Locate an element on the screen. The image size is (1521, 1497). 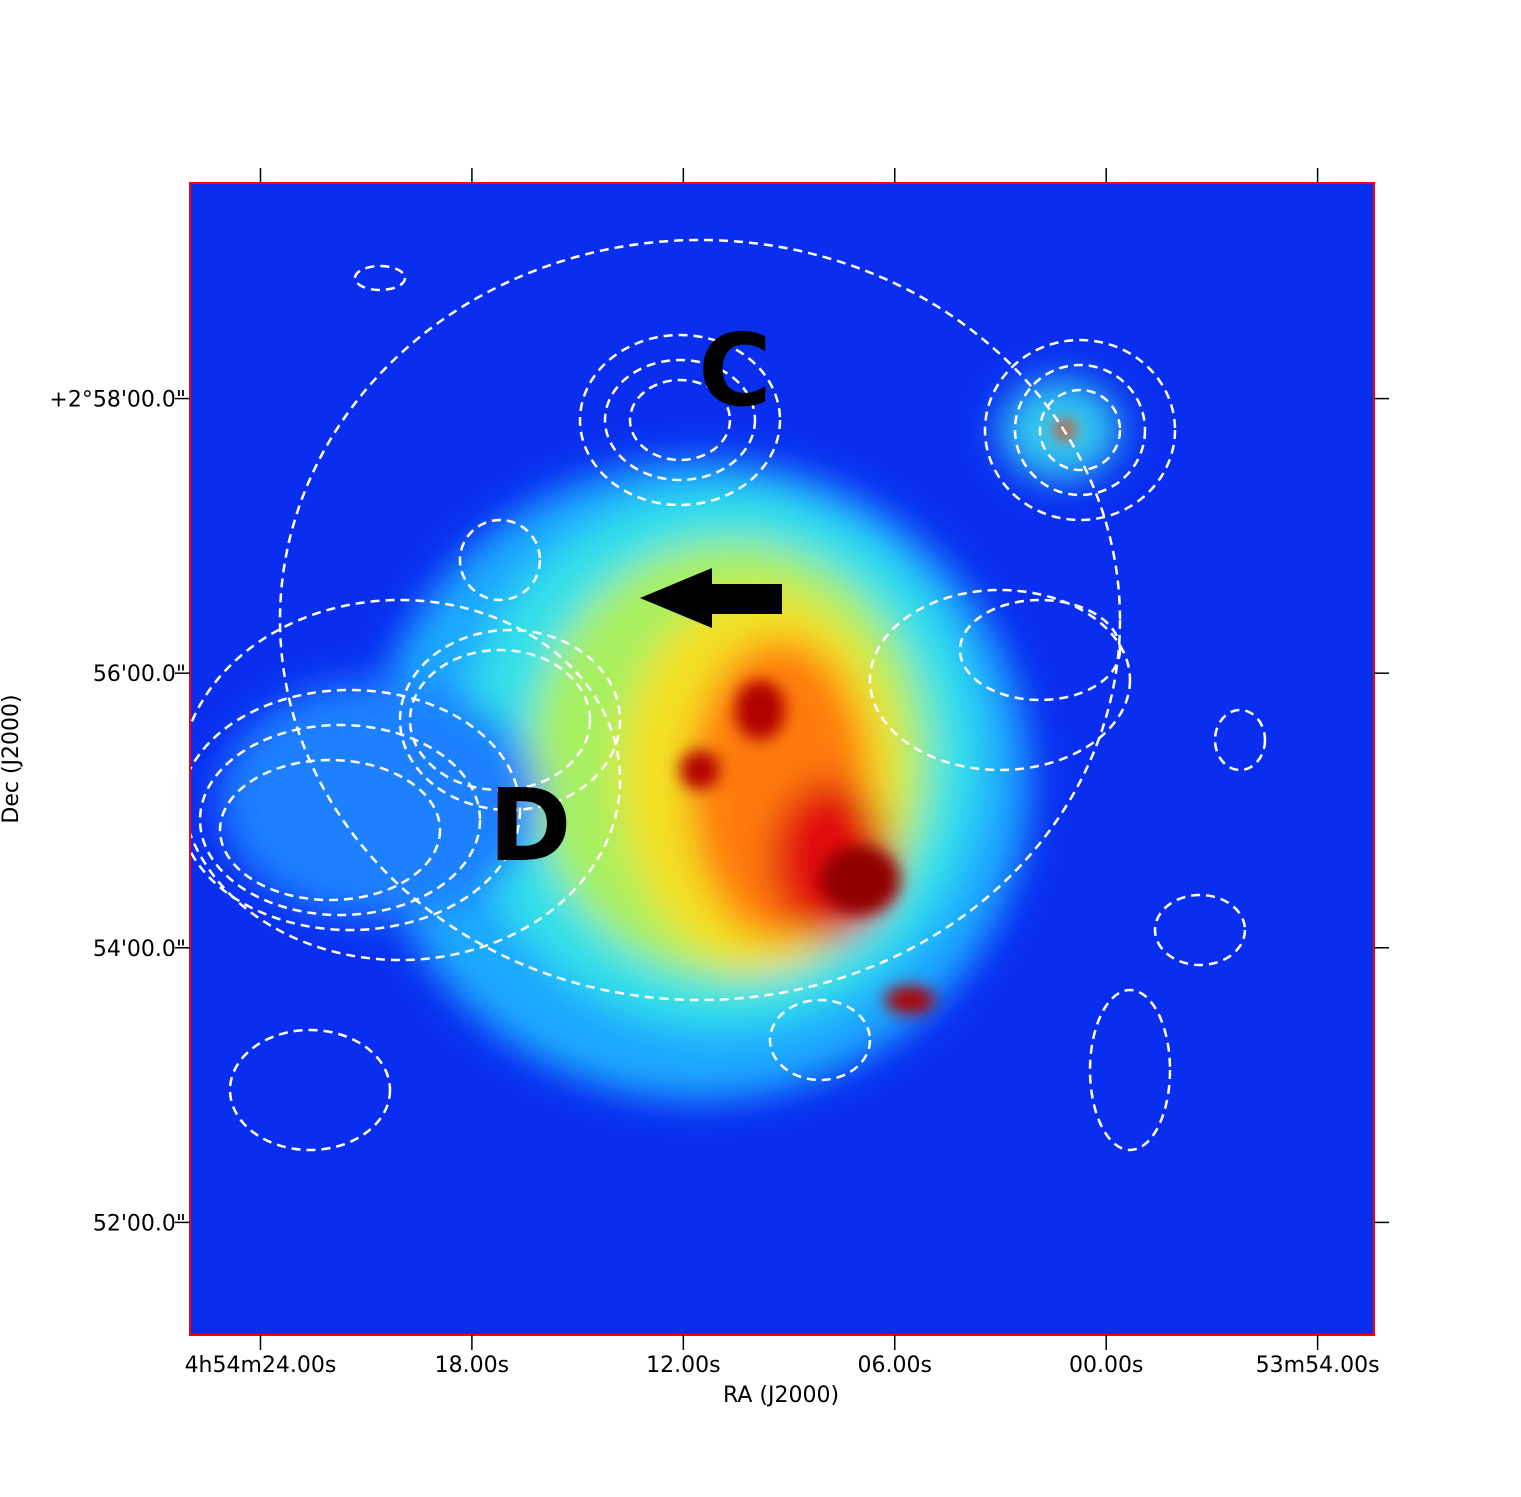
y-tick-label: 54'00.0" is located at coordinates (139, 949).